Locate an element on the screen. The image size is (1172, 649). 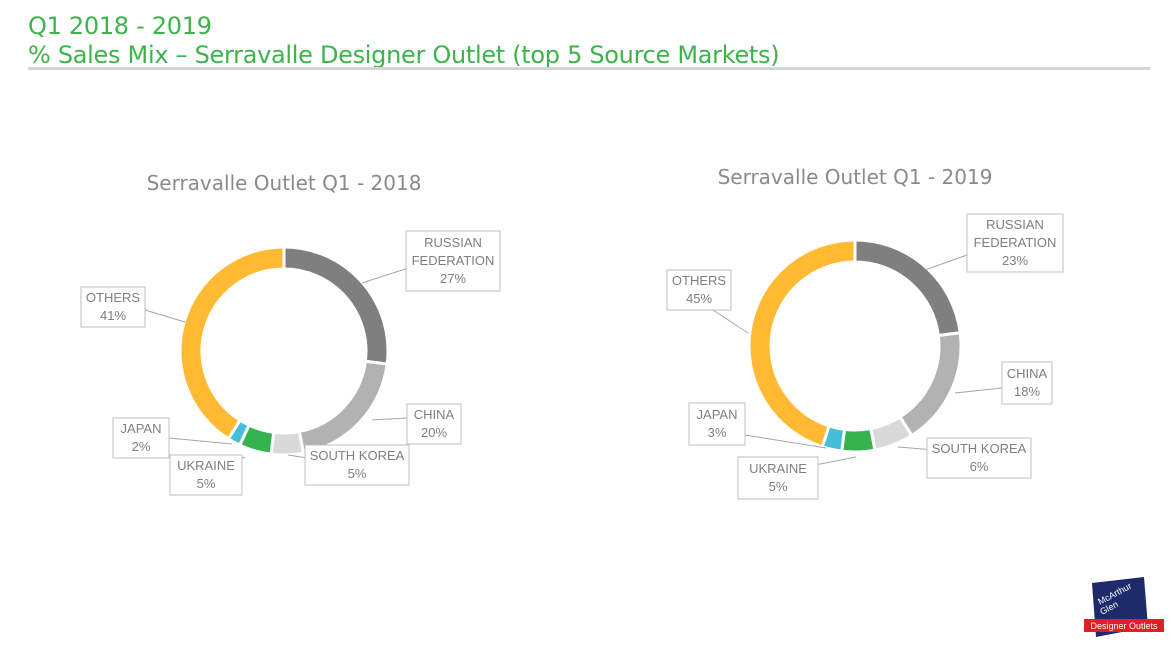
data-label-japan-1: 2% is located at coordinates (141, 446).